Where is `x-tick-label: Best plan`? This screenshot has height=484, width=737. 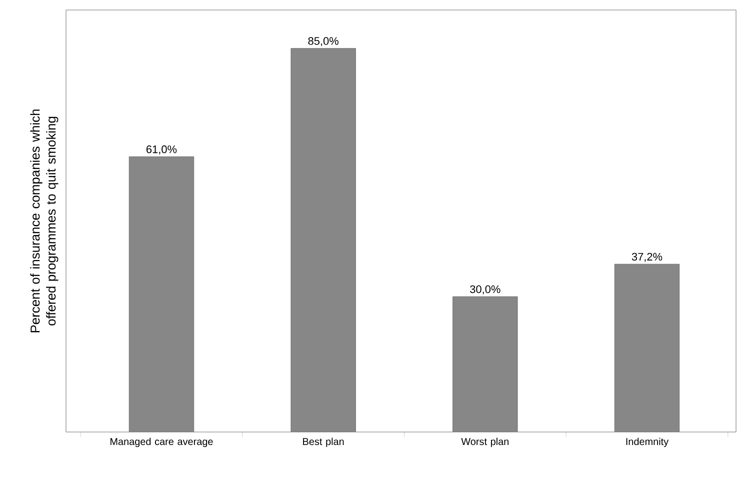
x-tick-label: Best plan is located at coordinates (323, 443).